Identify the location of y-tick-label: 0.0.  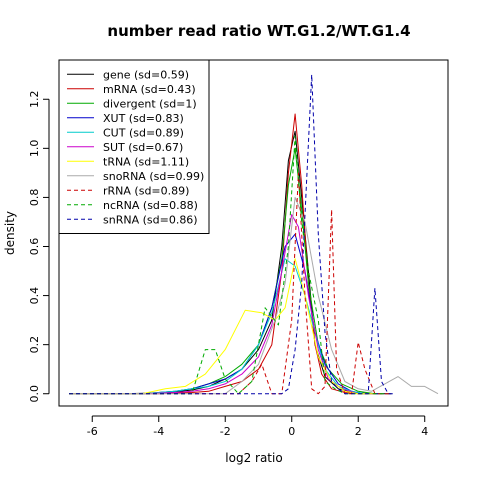
(34, 394).